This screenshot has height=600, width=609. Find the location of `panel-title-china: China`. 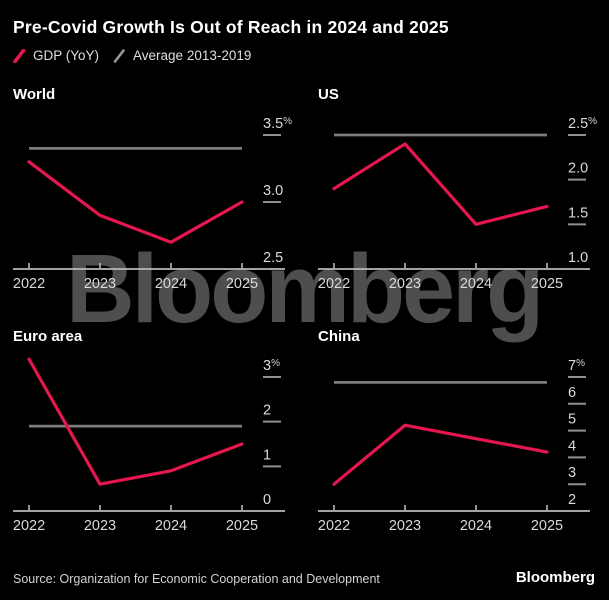

panel-title-china: China is located at coordinates (339, 336).